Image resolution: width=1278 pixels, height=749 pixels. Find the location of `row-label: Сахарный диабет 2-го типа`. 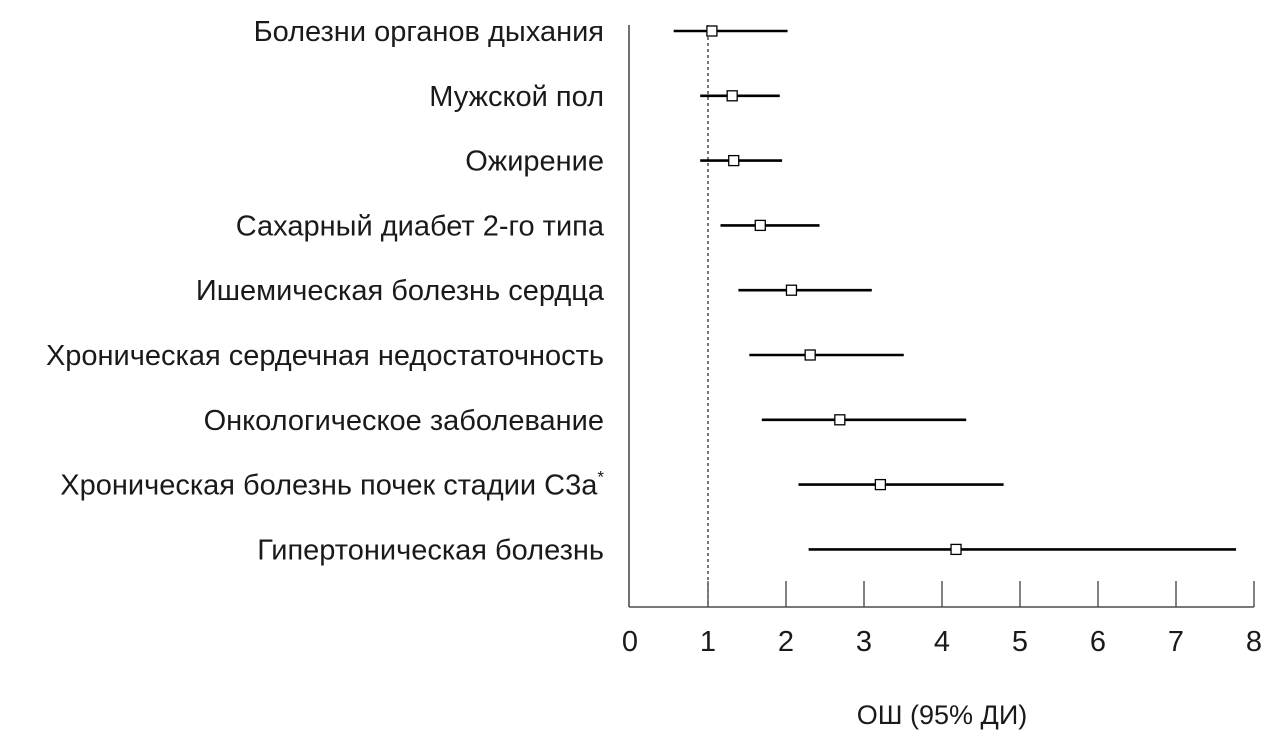

row-label: Сахарный диабет 2-го типа is located at coordinates (420, 226).